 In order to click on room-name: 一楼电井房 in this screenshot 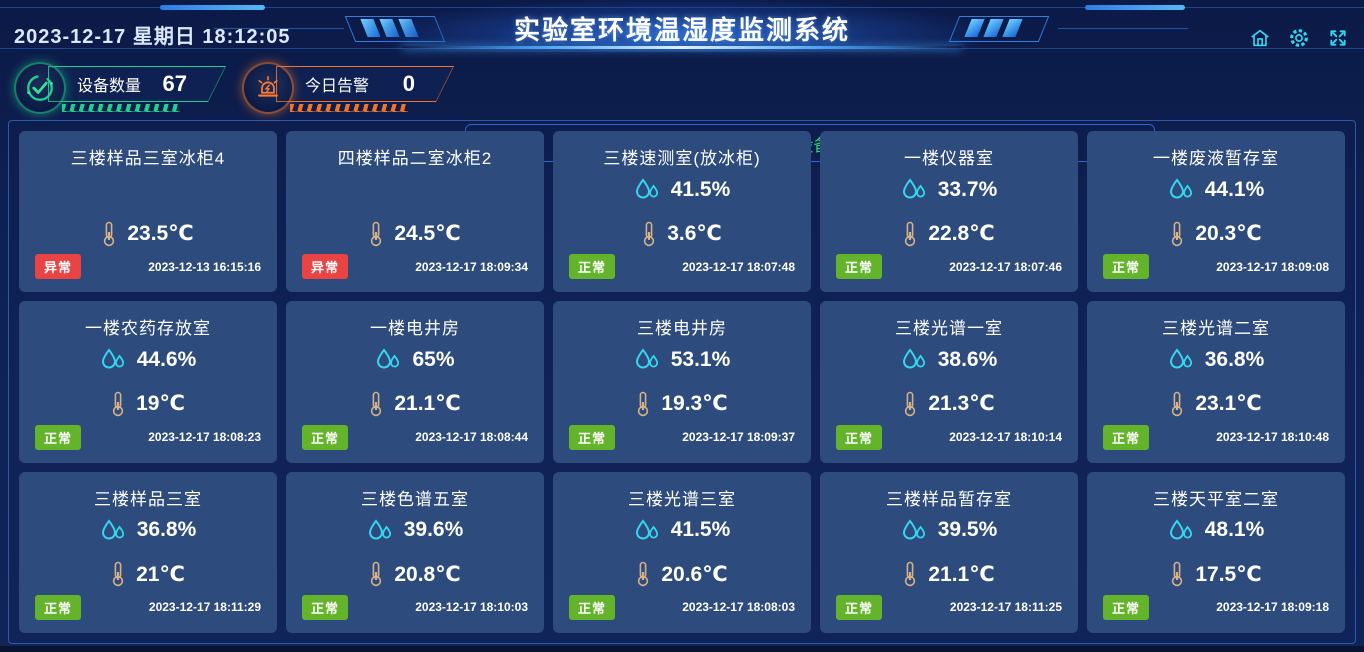, I will do `click(415, 329)`.